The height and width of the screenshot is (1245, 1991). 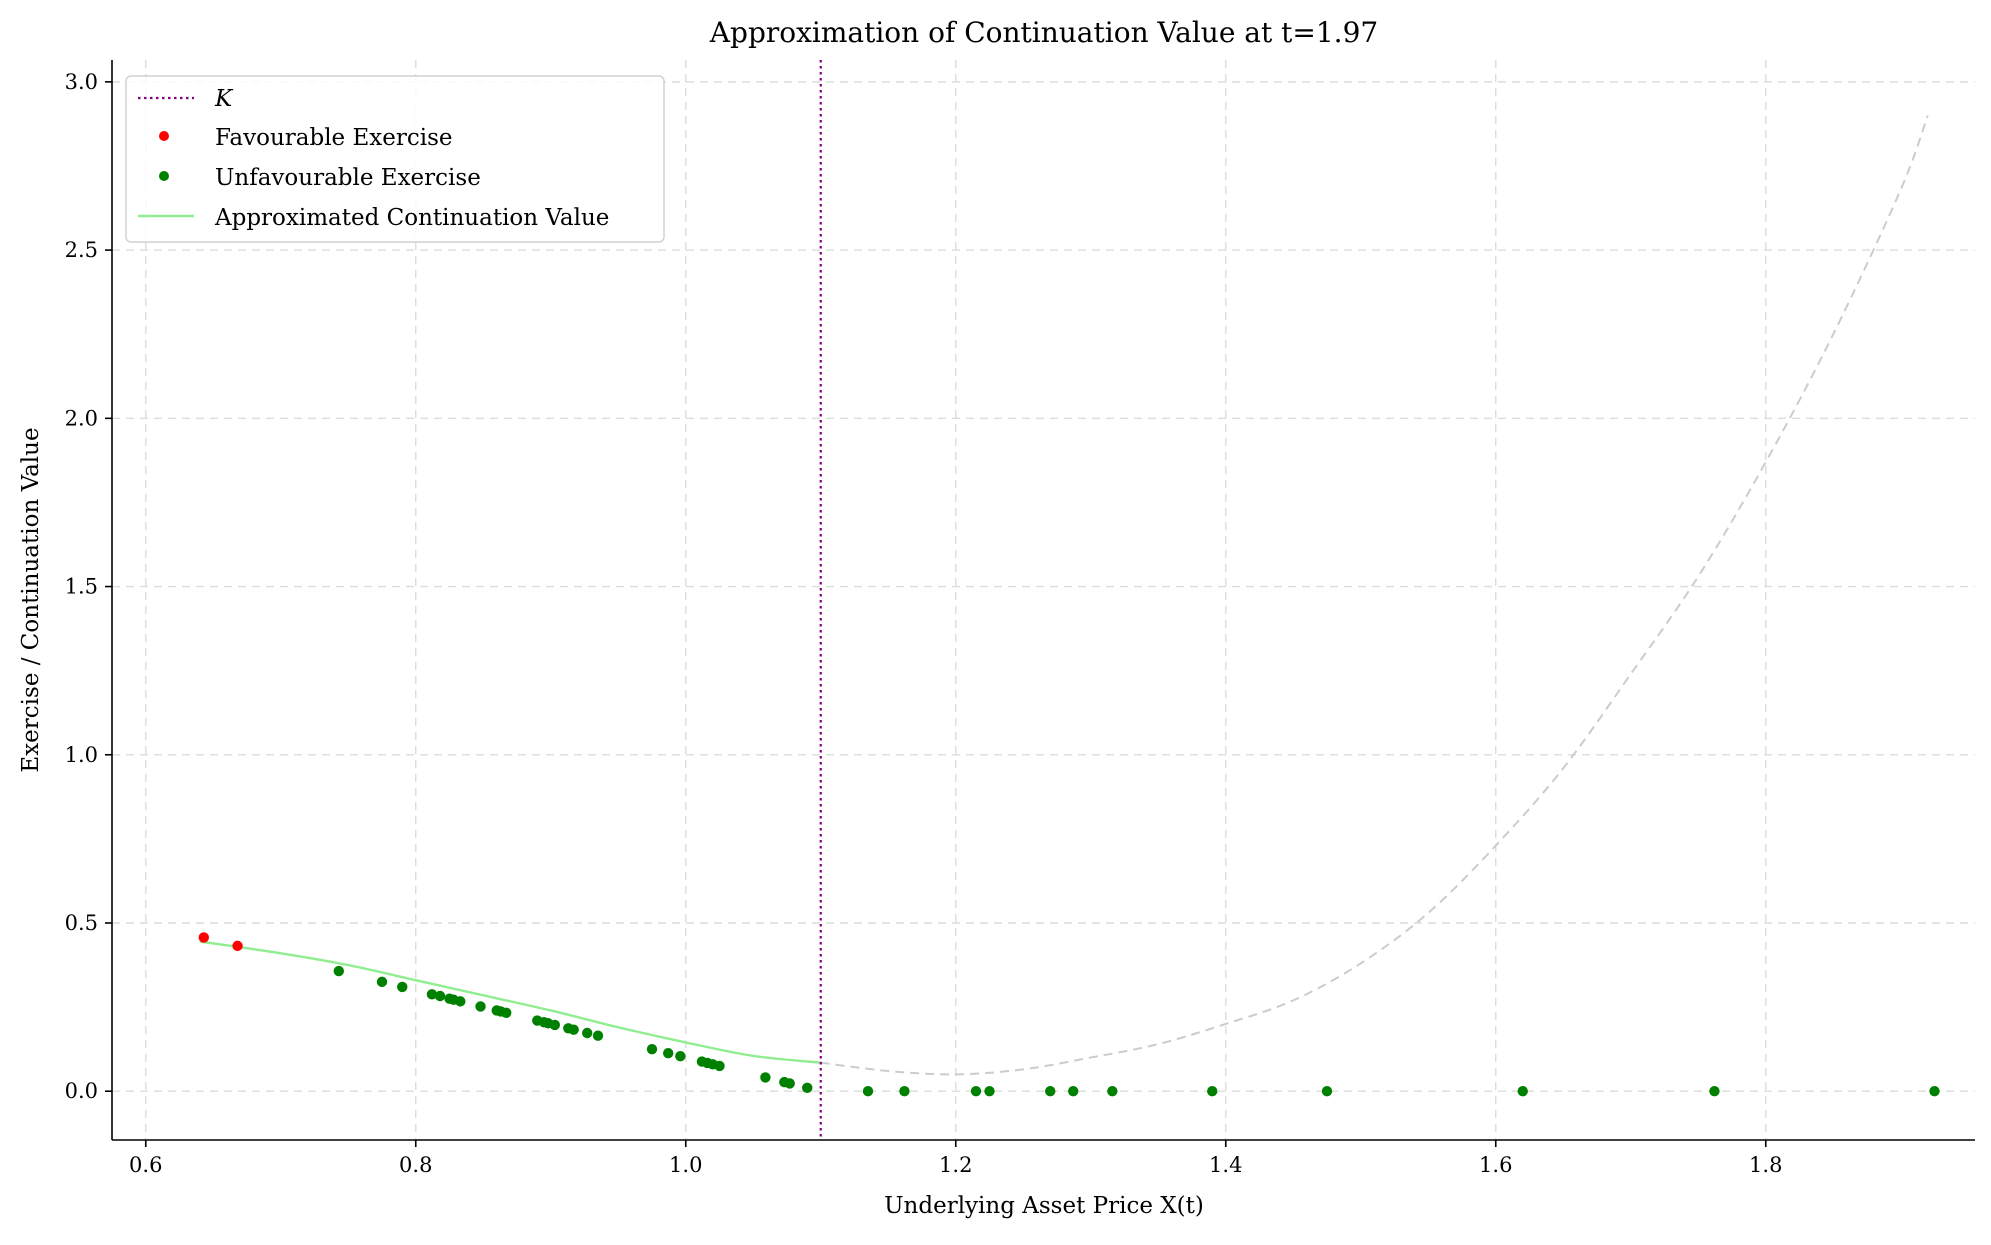 I want to click on y-tick-label: 0.5, so click(x=81, y=923).